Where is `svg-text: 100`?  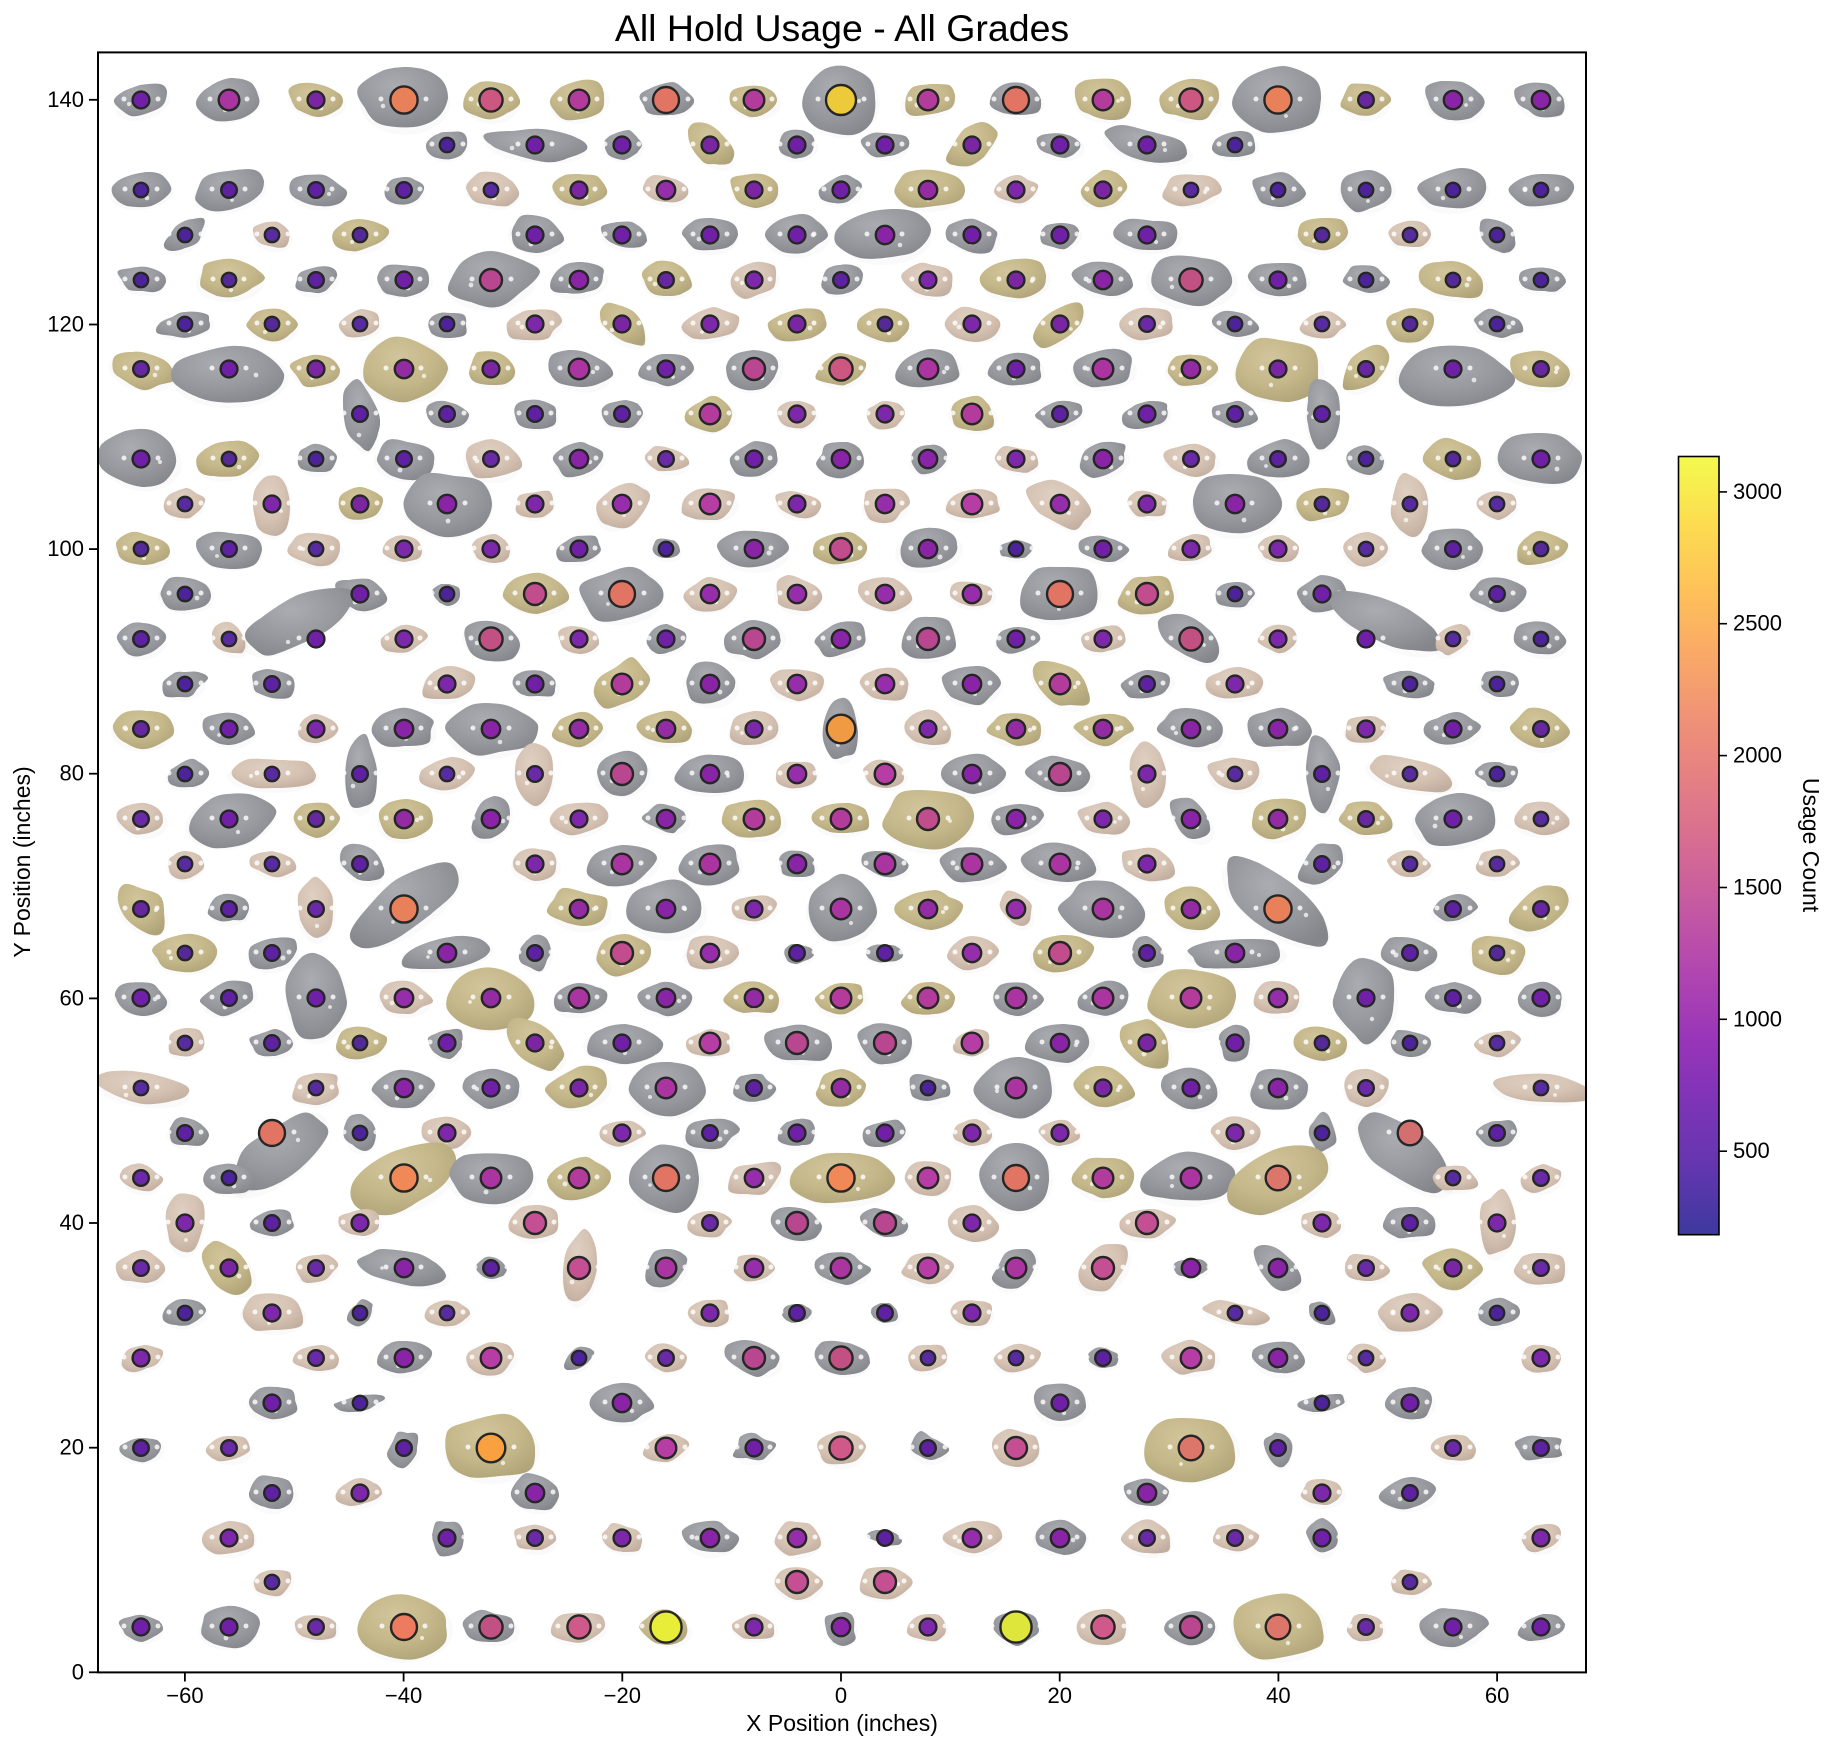 svg-text: 100 is located at coordinates (65, 548).